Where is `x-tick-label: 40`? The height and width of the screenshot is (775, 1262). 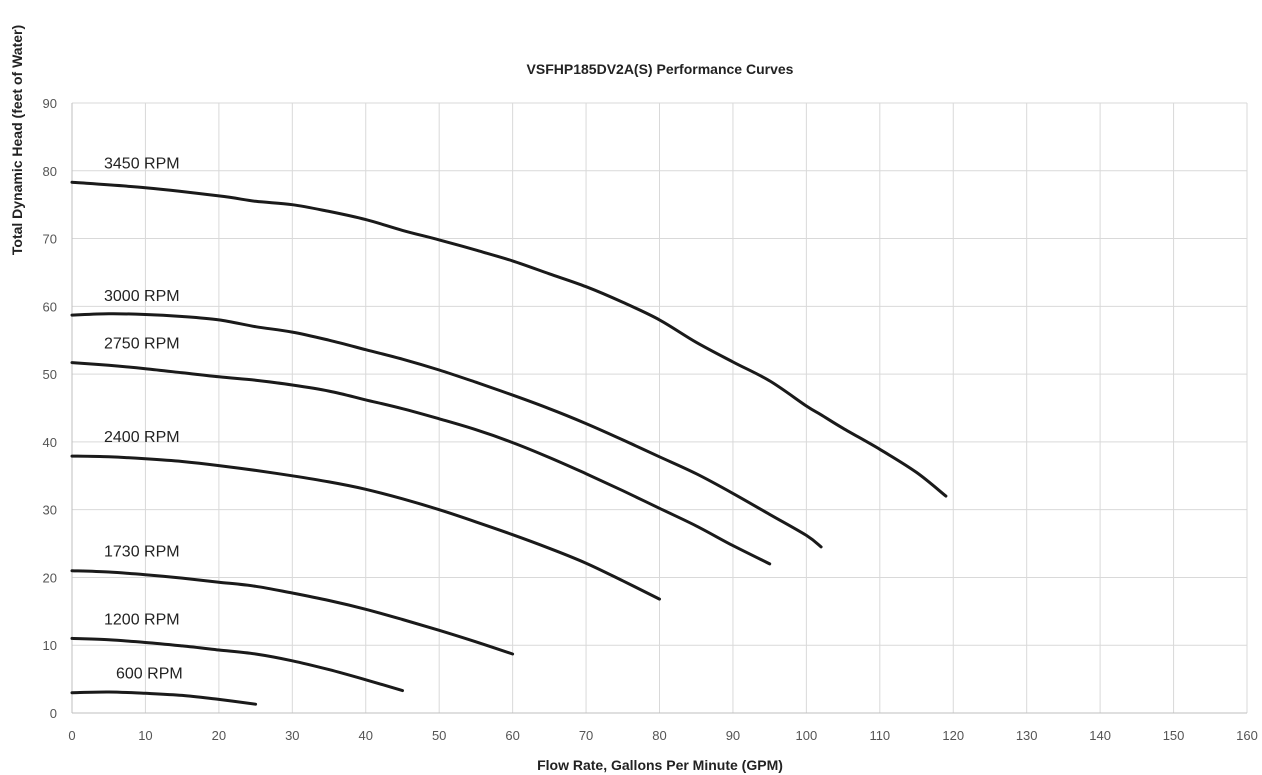 x-tick-label: 40 is located at coordinates (366, 735).